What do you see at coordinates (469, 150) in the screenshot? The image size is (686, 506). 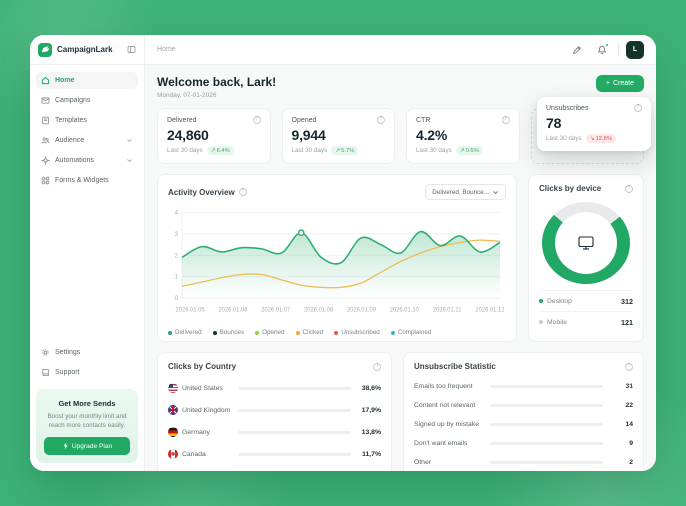 I see `trend-badge: ↗ 0.6%` at bounding box center [469, 150].